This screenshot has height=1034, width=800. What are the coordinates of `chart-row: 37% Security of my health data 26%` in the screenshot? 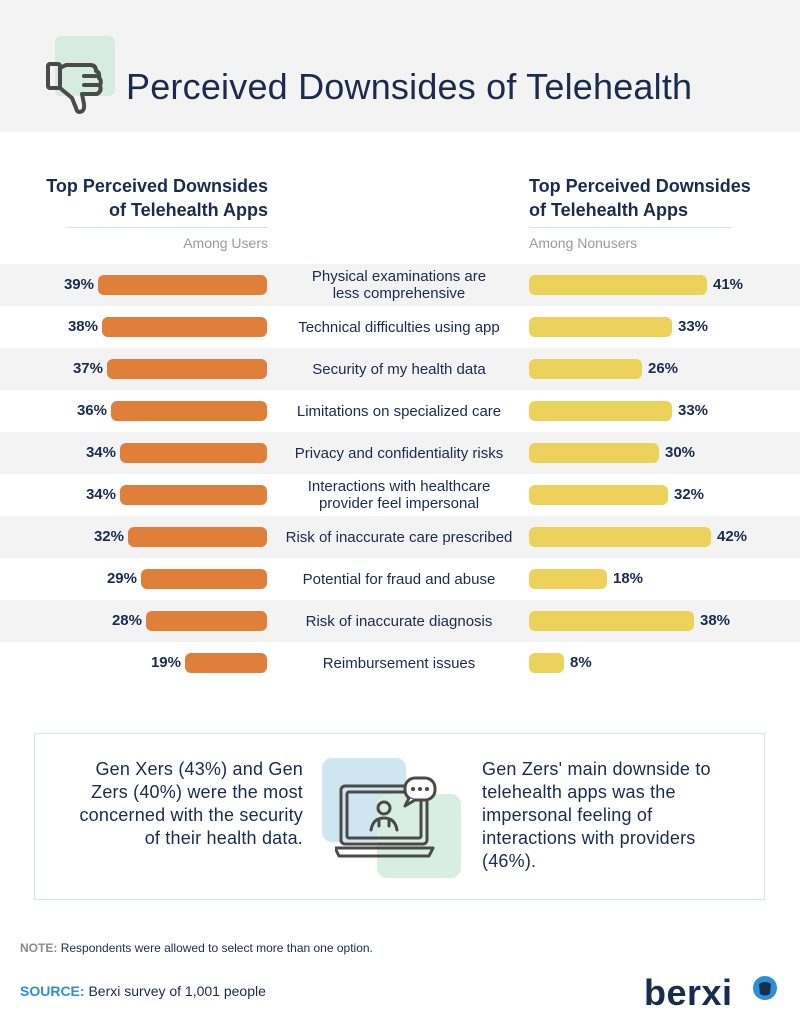 It's located at (400, 369).